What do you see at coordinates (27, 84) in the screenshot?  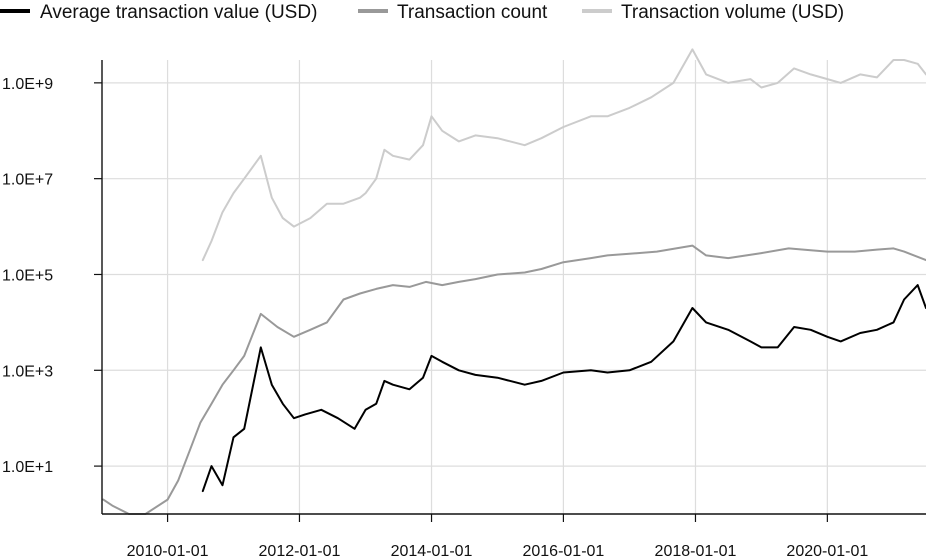 I see `y-tick-label: 1.0E+9` at bounding box center [27, 84].